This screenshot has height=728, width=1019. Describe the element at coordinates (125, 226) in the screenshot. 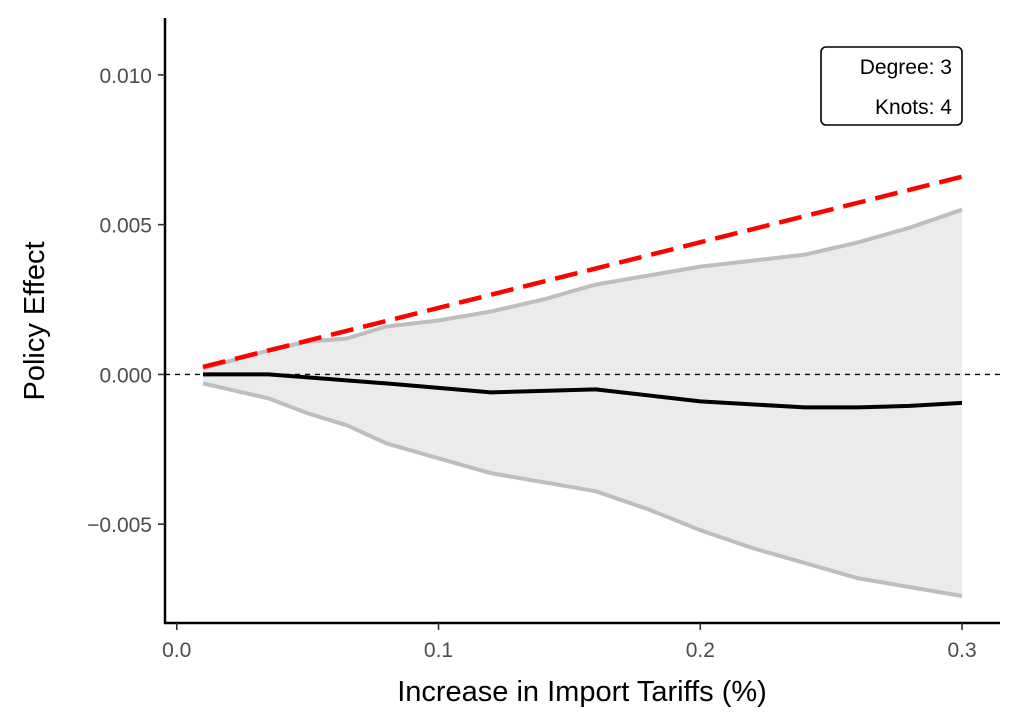

I see `y-tick-label: 0.005` at that location.